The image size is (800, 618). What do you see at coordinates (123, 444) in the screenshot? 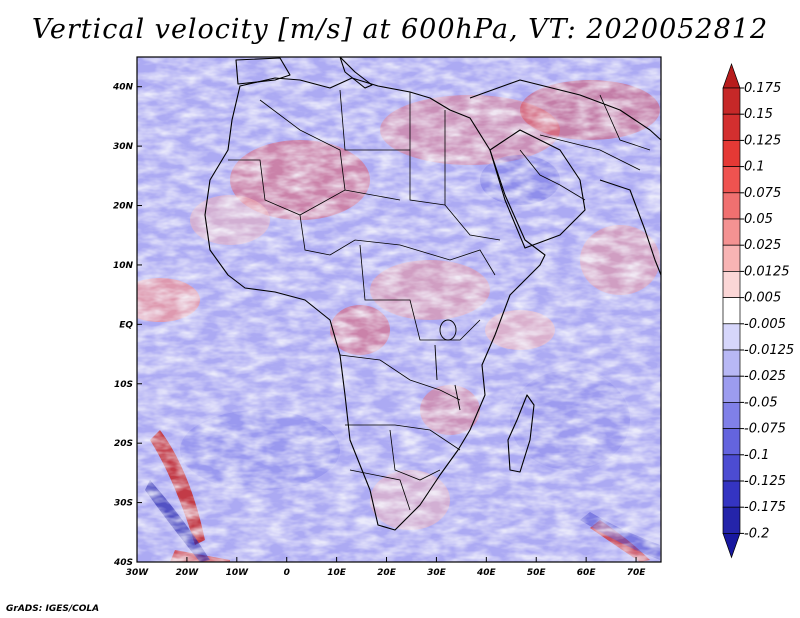
I see `lat-label: 20S` at bounding box center [123, 444].